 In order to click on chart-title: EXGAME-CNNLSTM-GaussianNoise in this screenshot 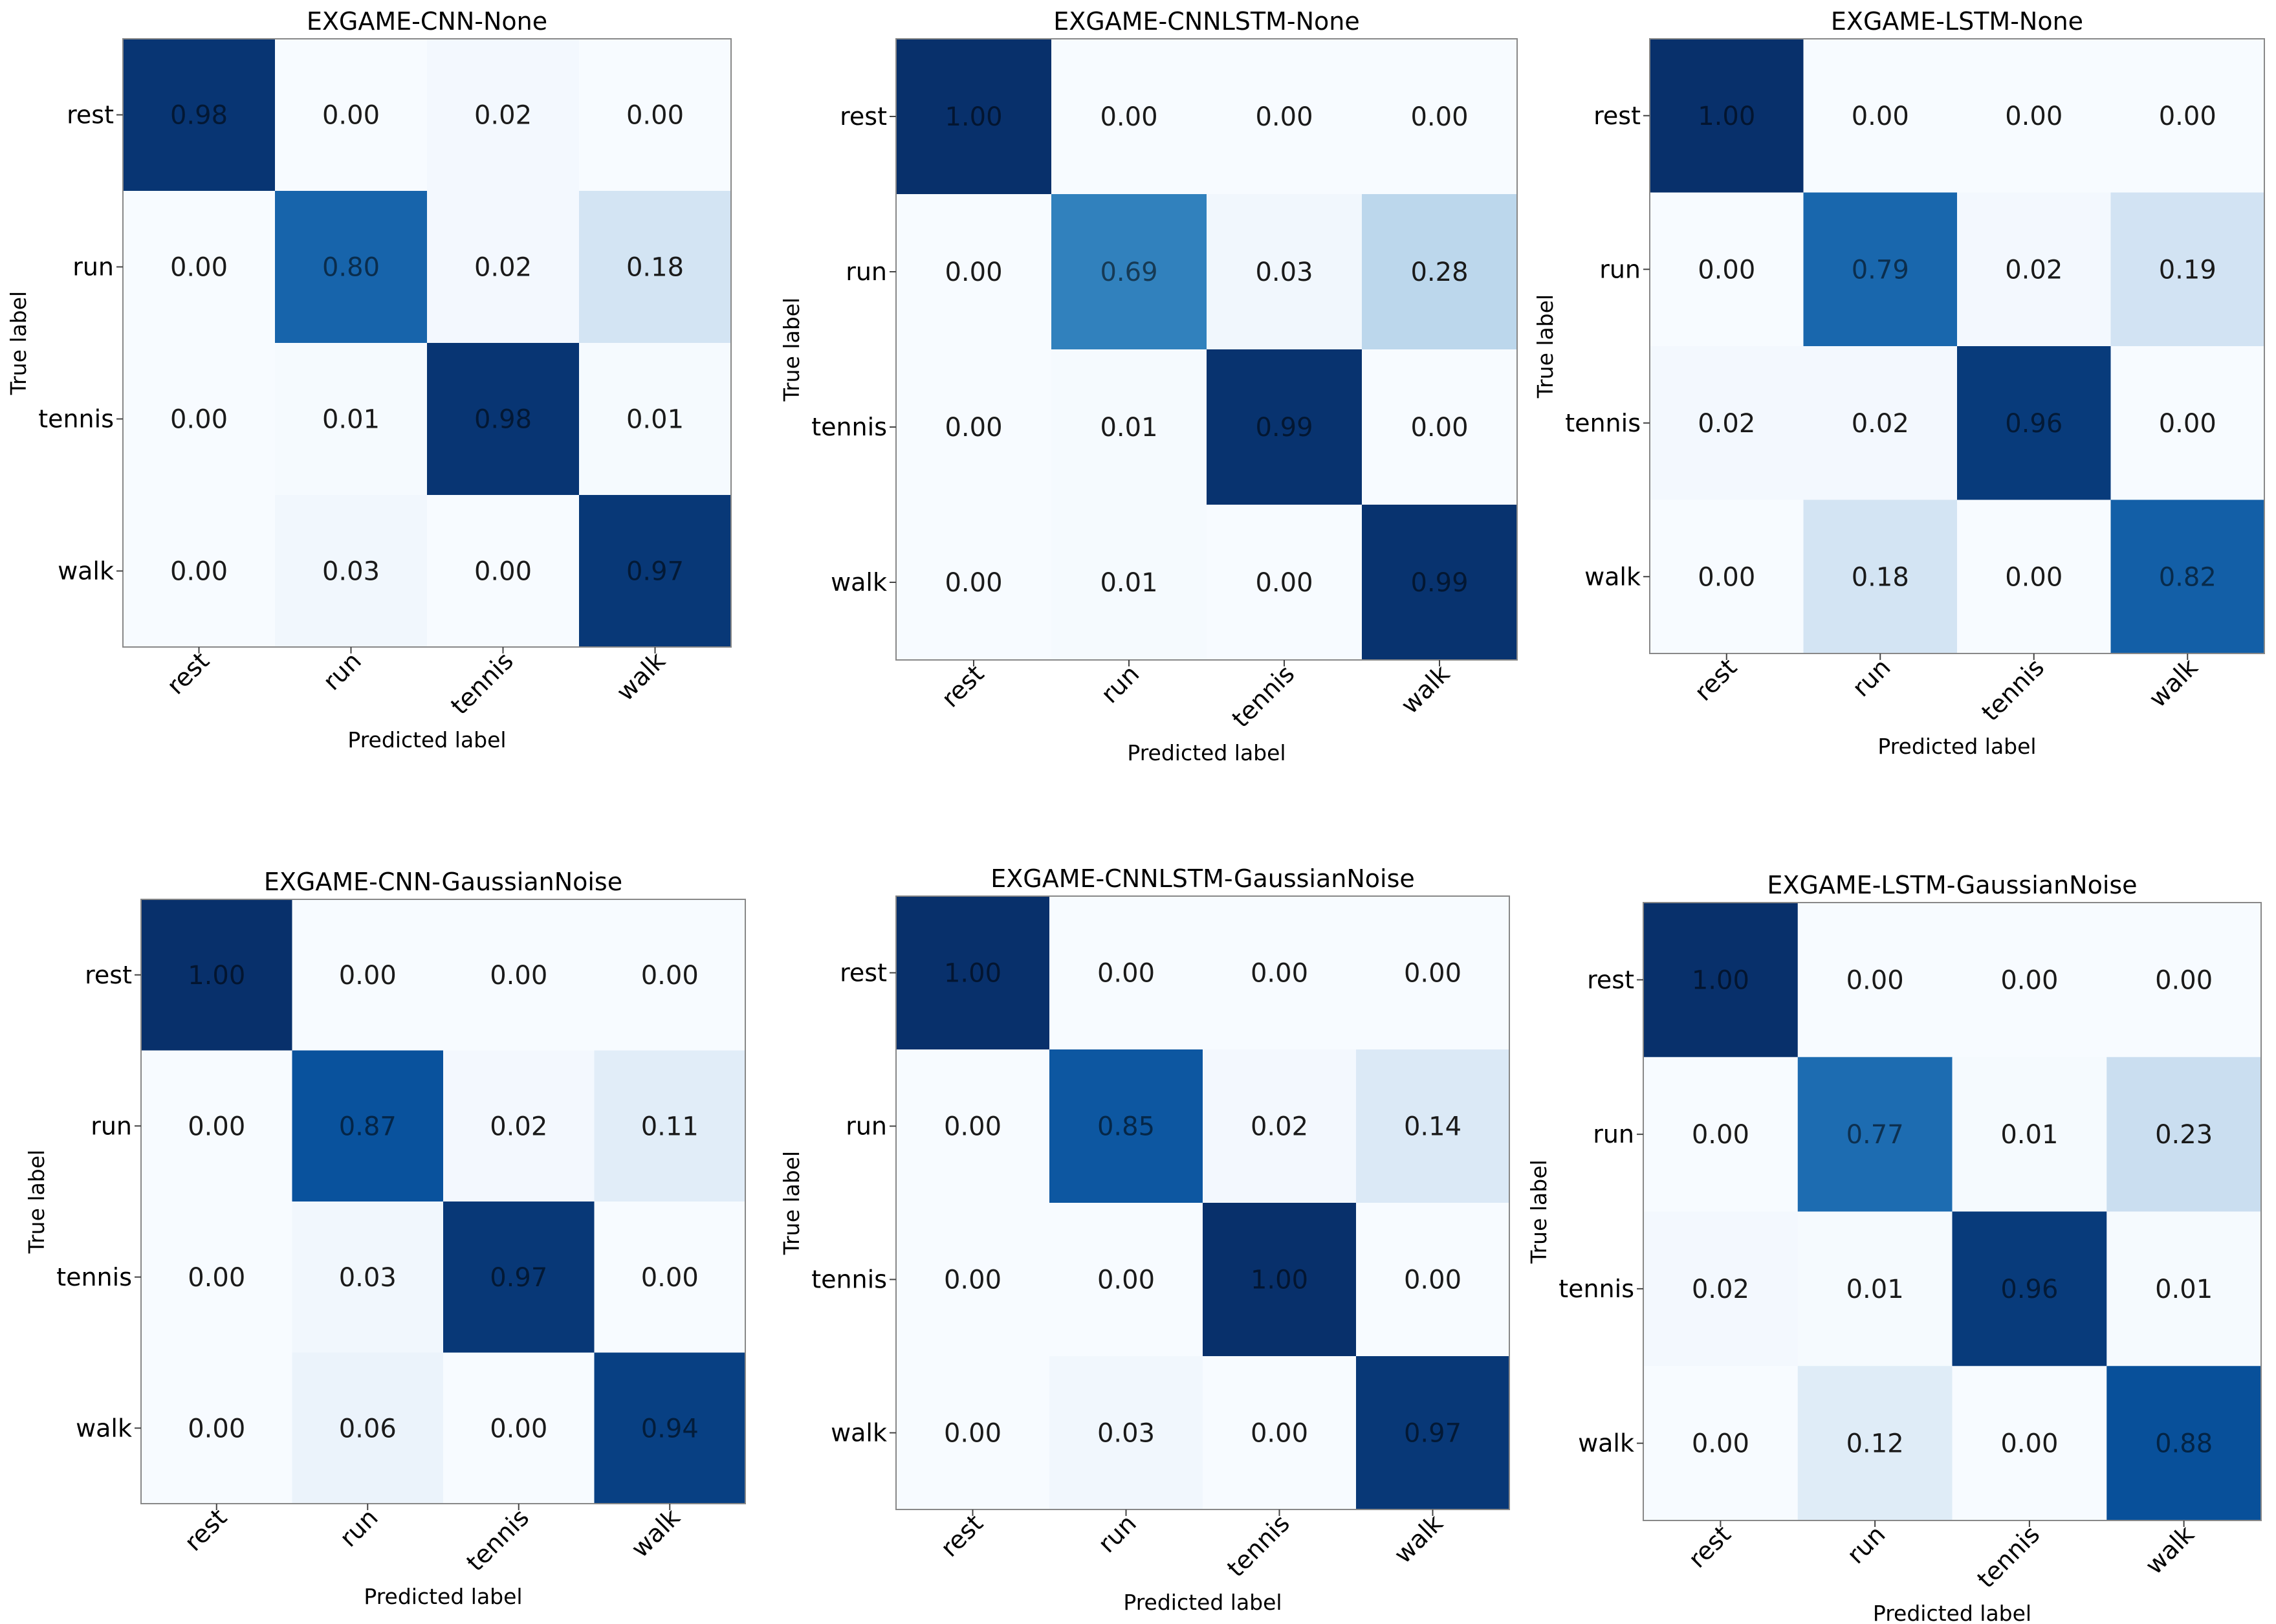, I will do `click(1202, 879)`.